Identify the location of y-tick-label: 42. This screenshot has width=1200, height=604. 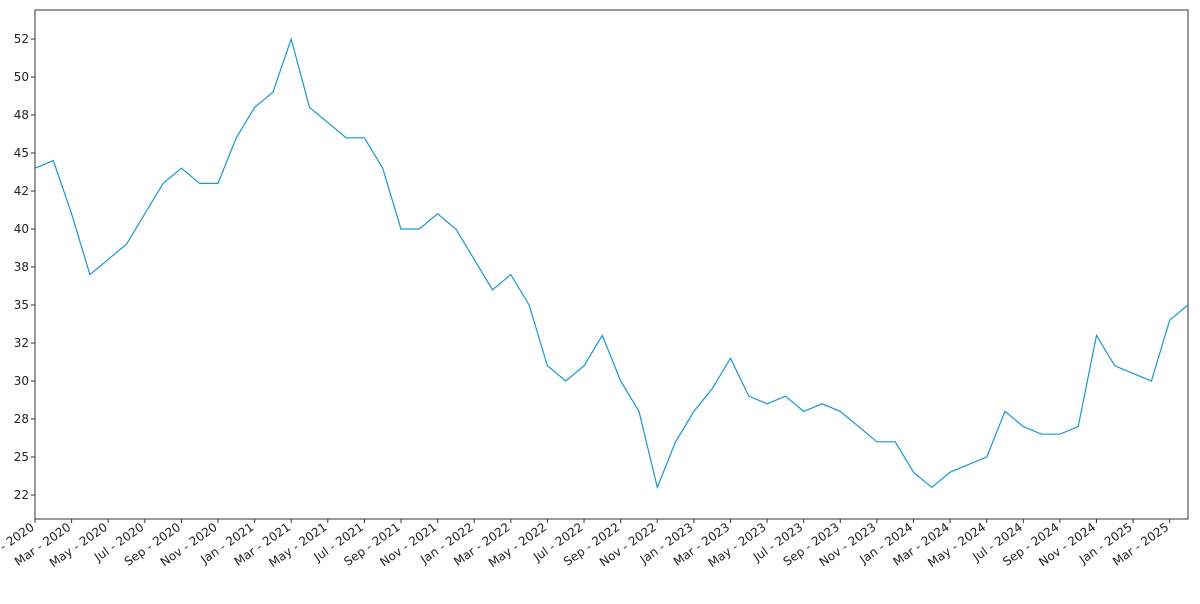
(21, 191).